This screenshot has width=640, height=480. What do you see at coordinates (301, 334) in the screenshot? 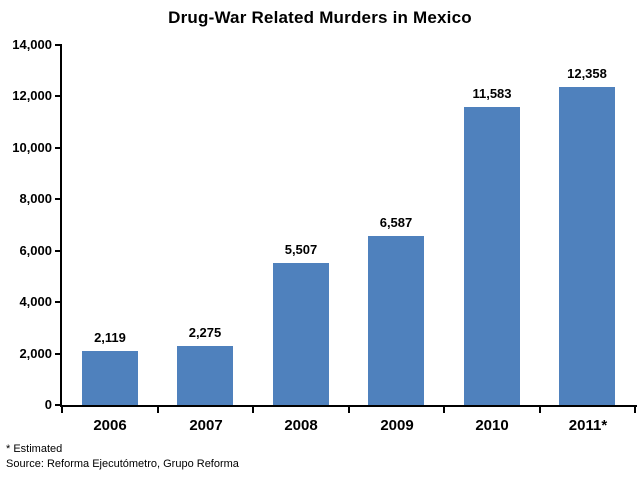
I see `bar-2008` at bounding box center [301, 334].